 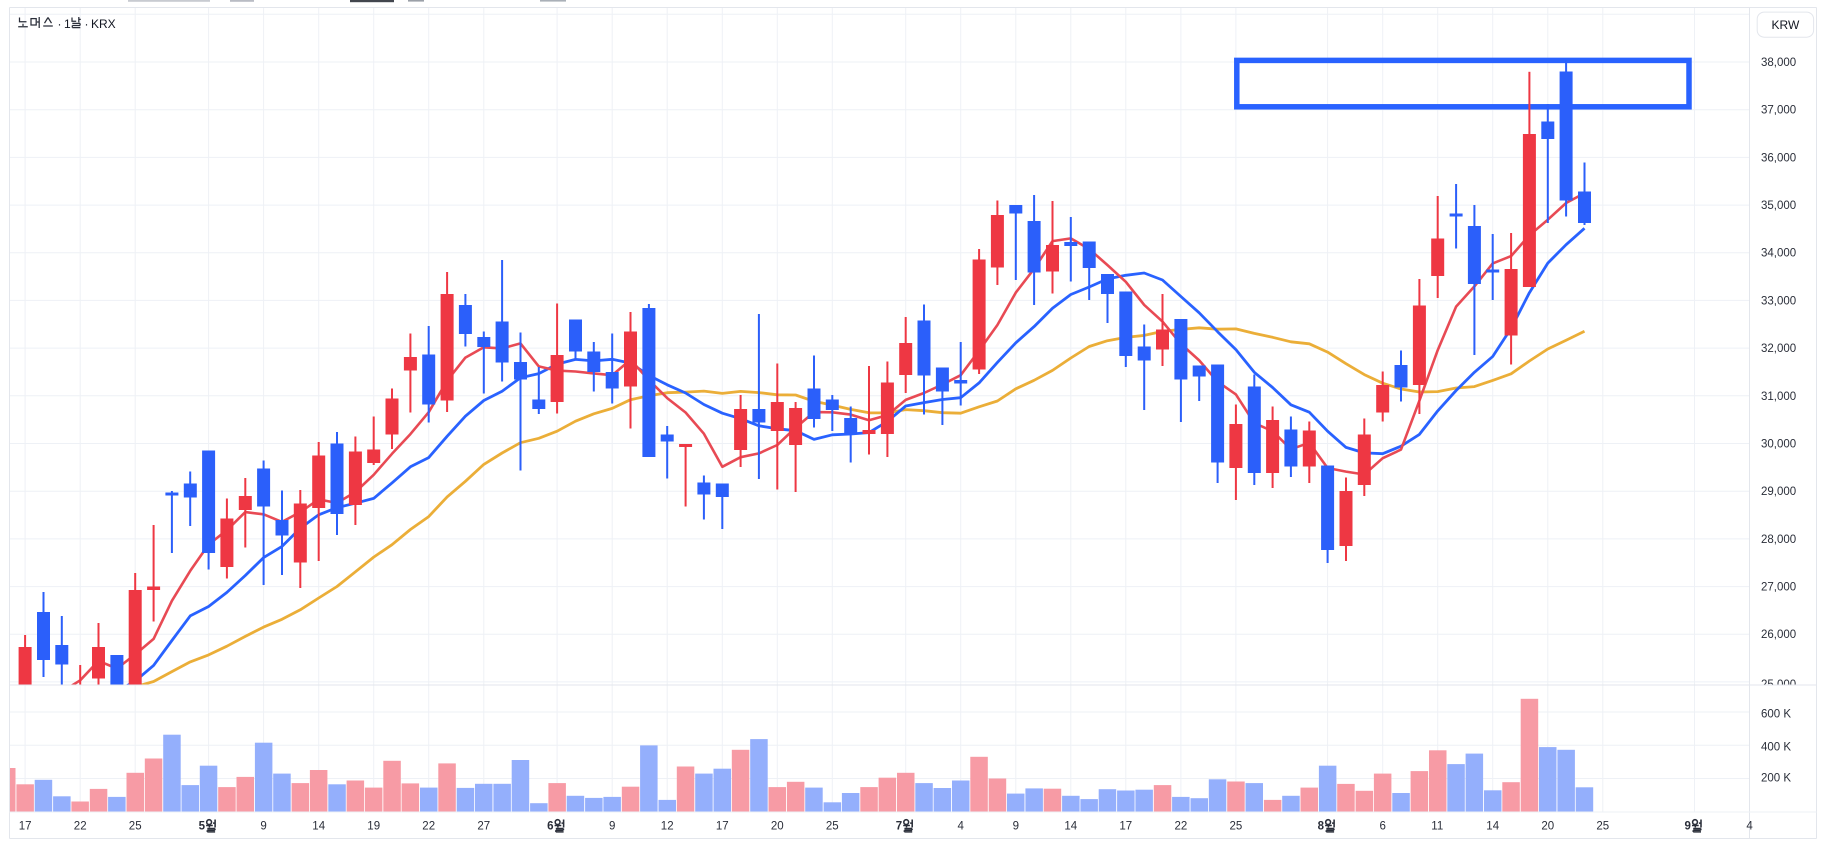 I want to click on svg-text: 28,000, so click(x=1778, y=540).